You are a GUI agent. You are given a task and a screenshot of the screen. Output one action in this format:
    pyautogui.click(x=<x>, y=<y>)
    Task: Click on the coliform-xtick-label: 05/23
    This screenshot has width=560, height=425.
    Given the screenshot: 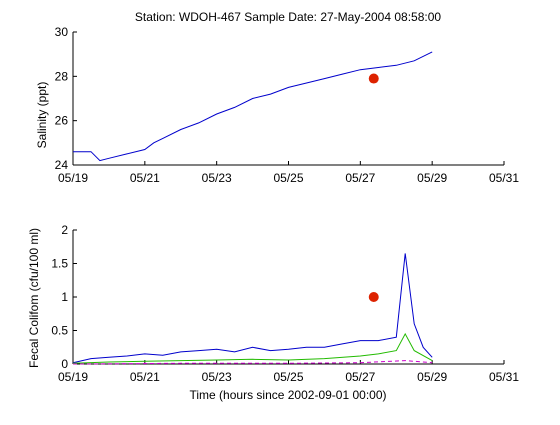 What is the action you would take?
    pyautogui.click(x=217, y=377)
    